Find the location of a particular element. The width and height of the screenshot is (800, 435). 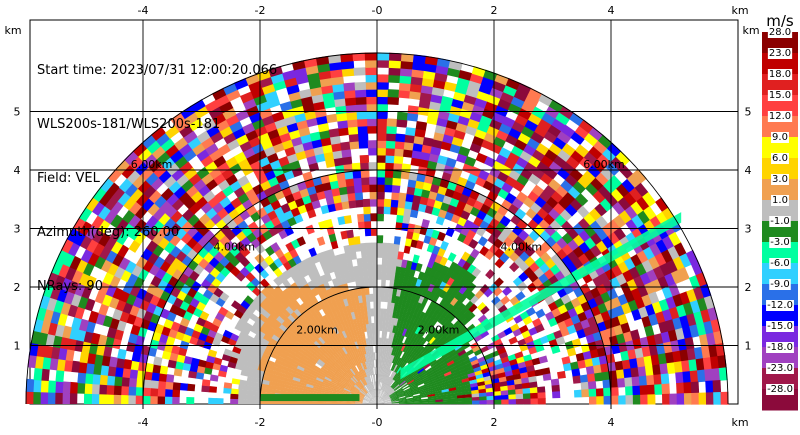

colorbar-label-bg is located at coordinates (780, 326).